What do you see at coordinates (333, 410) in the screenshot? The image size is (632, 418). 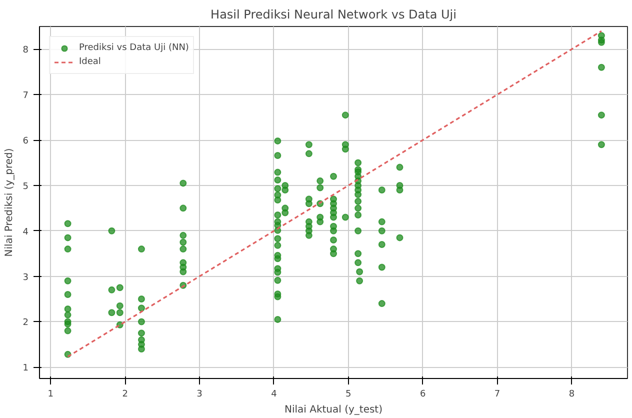 I see `x-axis-title: Nilai Aktual (y_test)` at bounding box center [333, 410].